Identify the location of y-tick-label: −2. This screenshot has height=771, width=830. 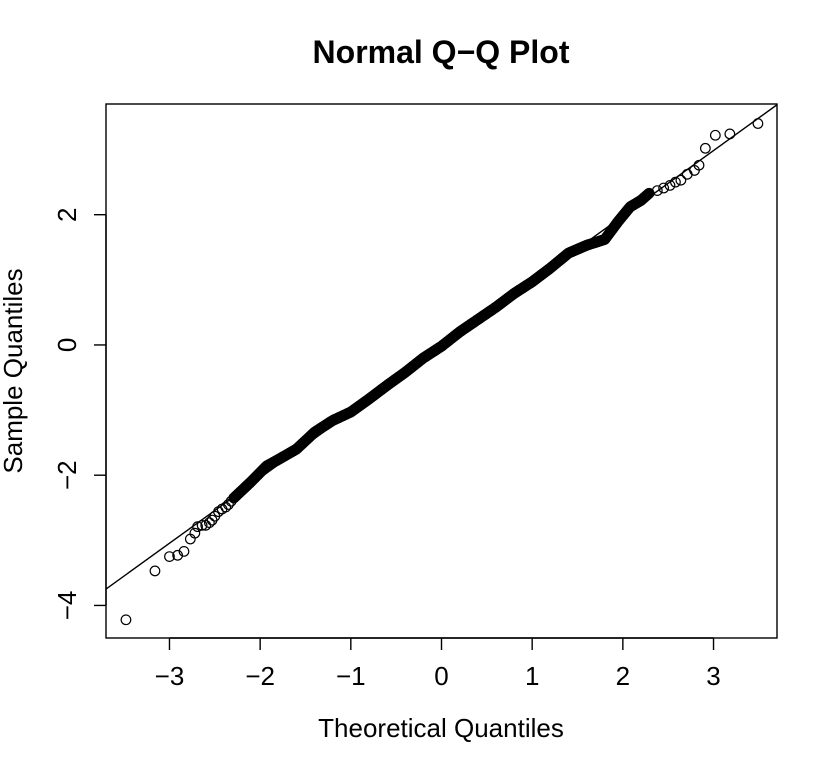
(67, 475).